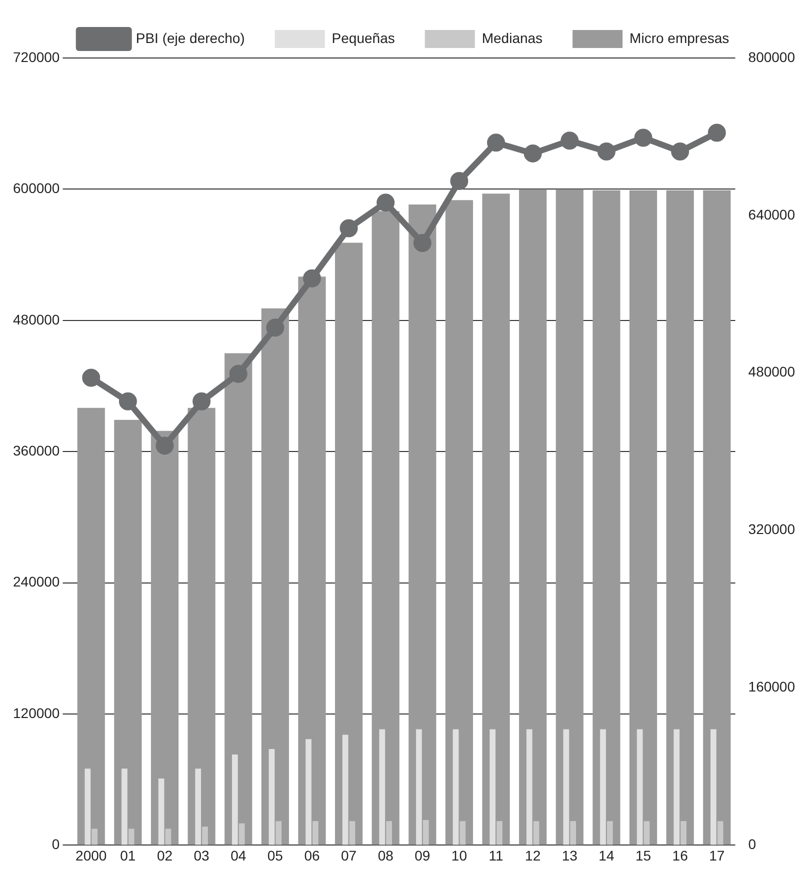  Describe the element at coordinates (91, 855) in the screenshot. I see `x-tick-label: 2000` at that location.